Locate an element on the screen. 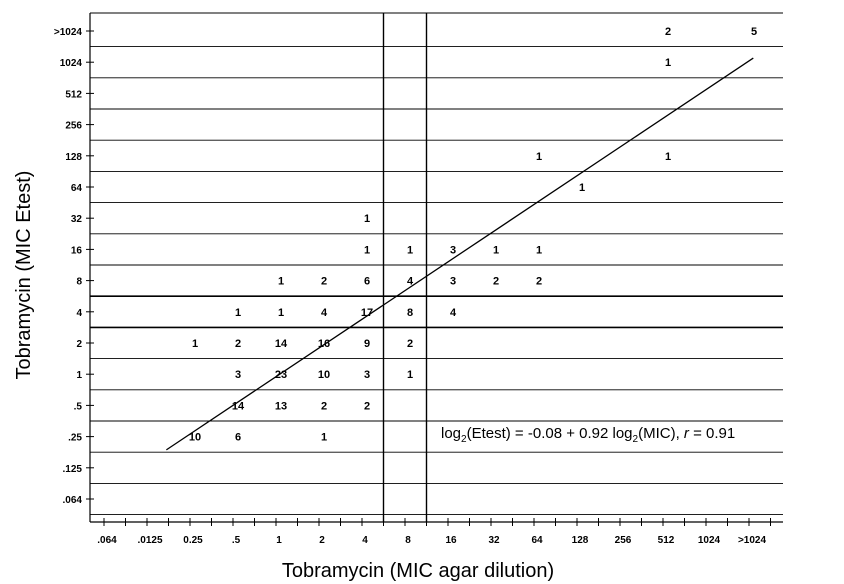 The height and width of the screenshot is (584, 844). x-tick-label: 256 is located at coordinates (623, 540).